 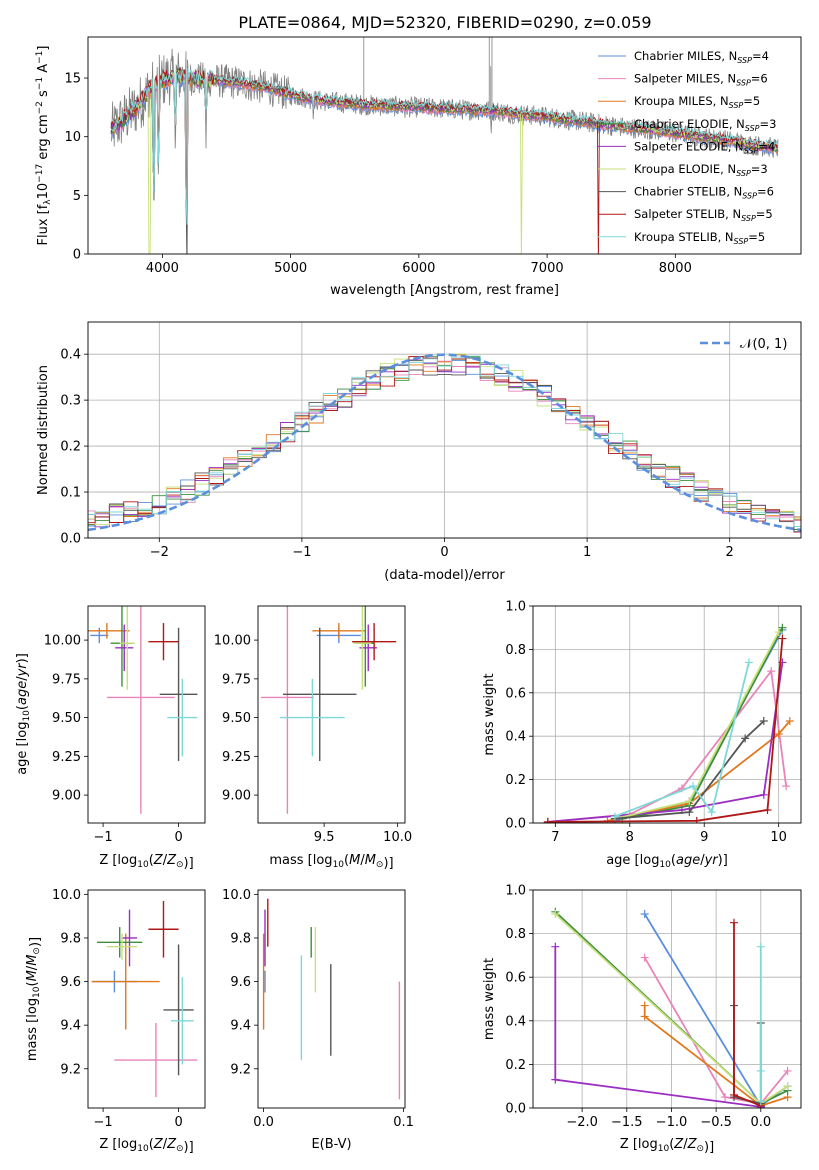 What do you see at coordinates (66, 796) in the screenshot?
I see `y-tick-label: 9.00` at bounding box center [66, 796].